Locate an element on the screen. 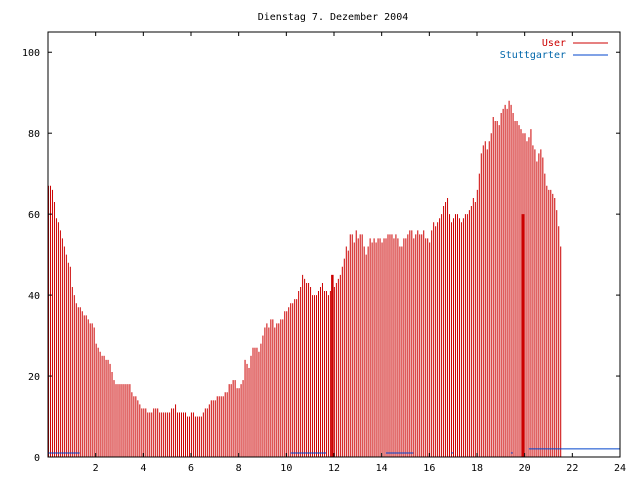 The width and height of the screenshot is (640, 480). x-tick-label: 8 is located at coordinates (239, 468).